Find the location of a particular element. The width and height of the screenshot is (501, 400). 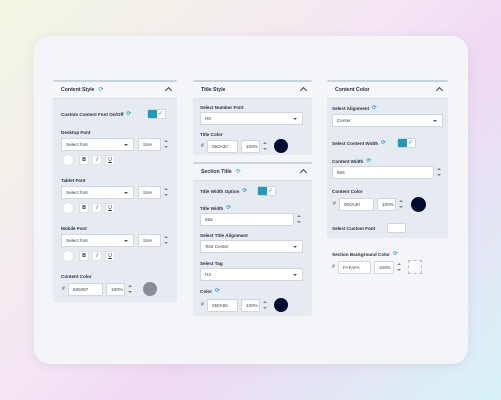

content-color-swatch is located at coordinates (150, 289).